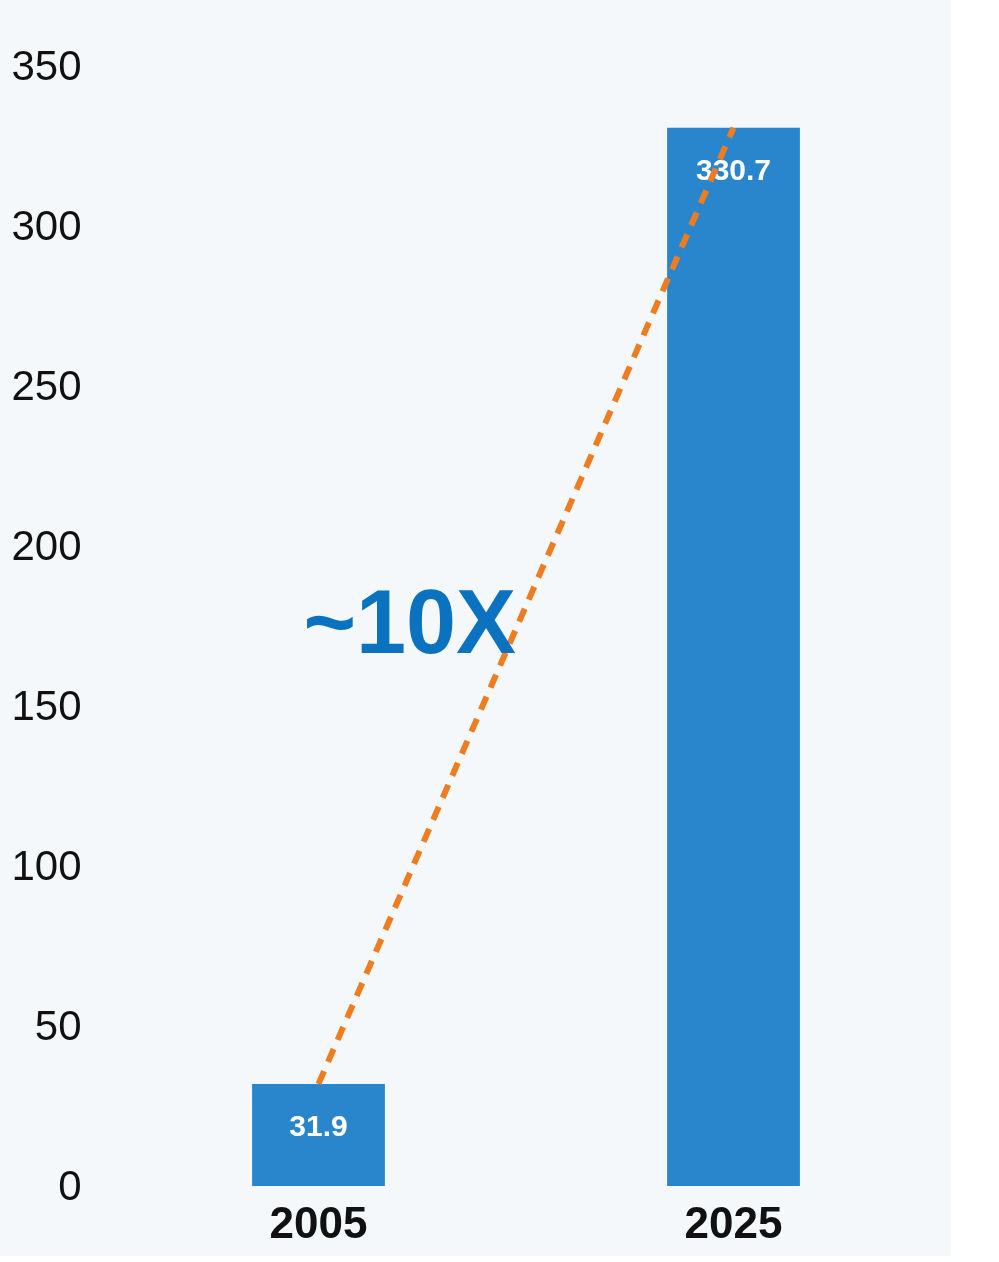 The height and width of the screenshot is (1262, 999). What do you see at coordinates (70, 1185) in the screenshot?
I see `y-tick-label: 0` at bounding box center [70, 1185].